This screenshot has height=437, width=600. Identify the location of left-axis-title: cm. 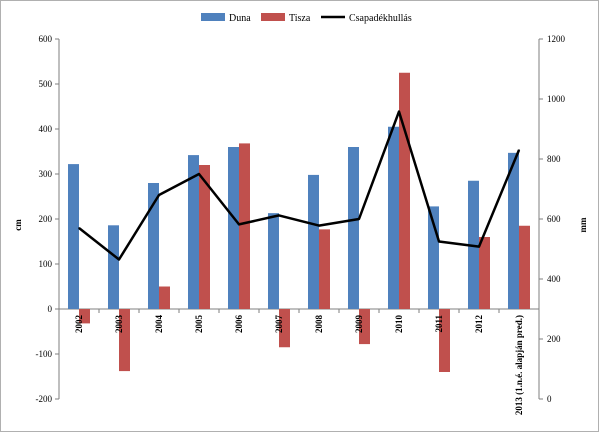
(18, 225).